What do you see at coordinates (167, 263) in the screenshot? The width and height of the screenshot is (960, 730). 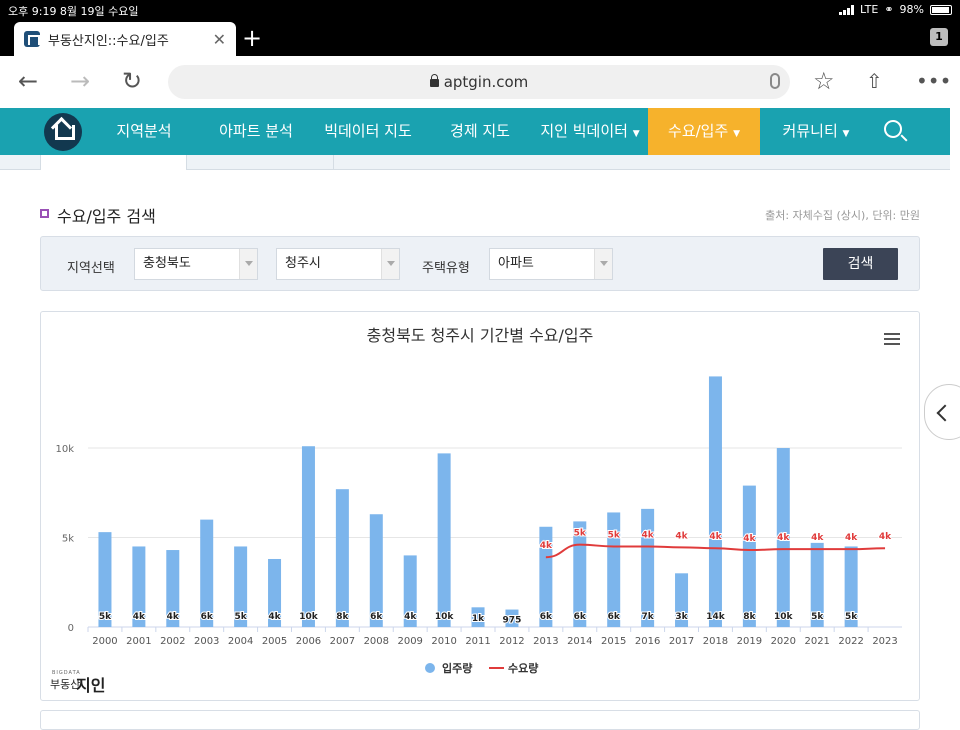 I see `province-value: 충청북도` at bounding box center [167, 263].